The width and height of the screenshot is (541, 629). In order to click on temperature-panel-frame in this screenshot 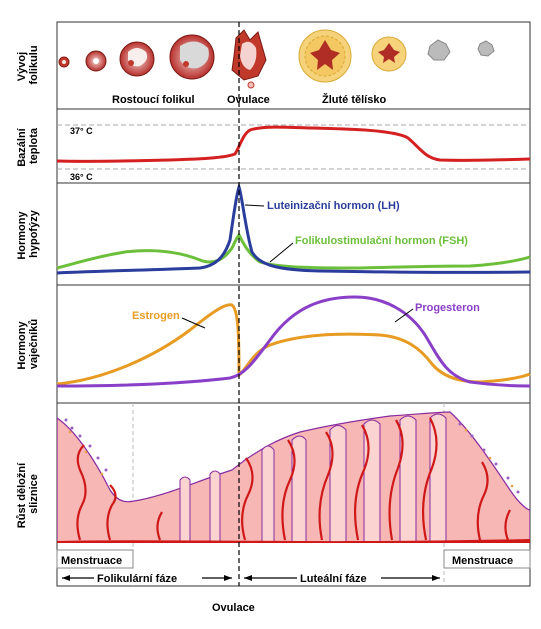, I will do `click(293, 146)`.